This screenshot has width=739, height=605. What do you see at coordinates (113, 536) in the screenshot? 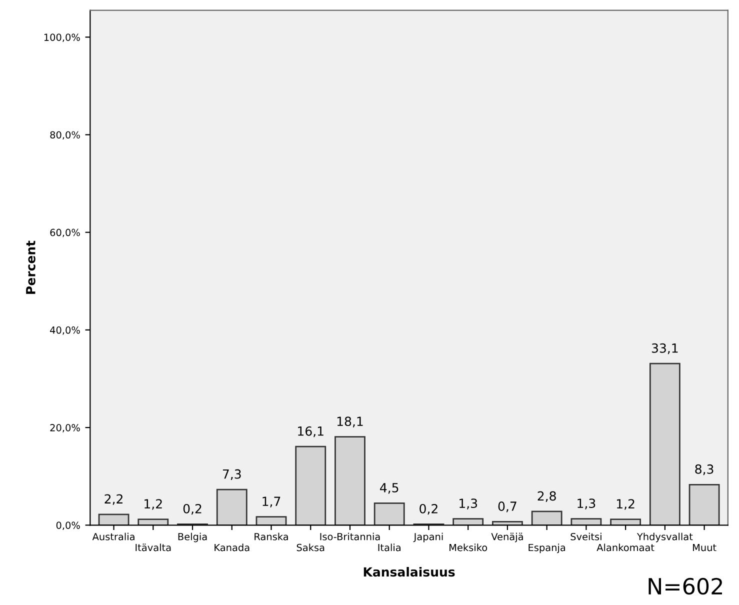
I see `x-tick-label: Australia` at bounding box center [113, 536].